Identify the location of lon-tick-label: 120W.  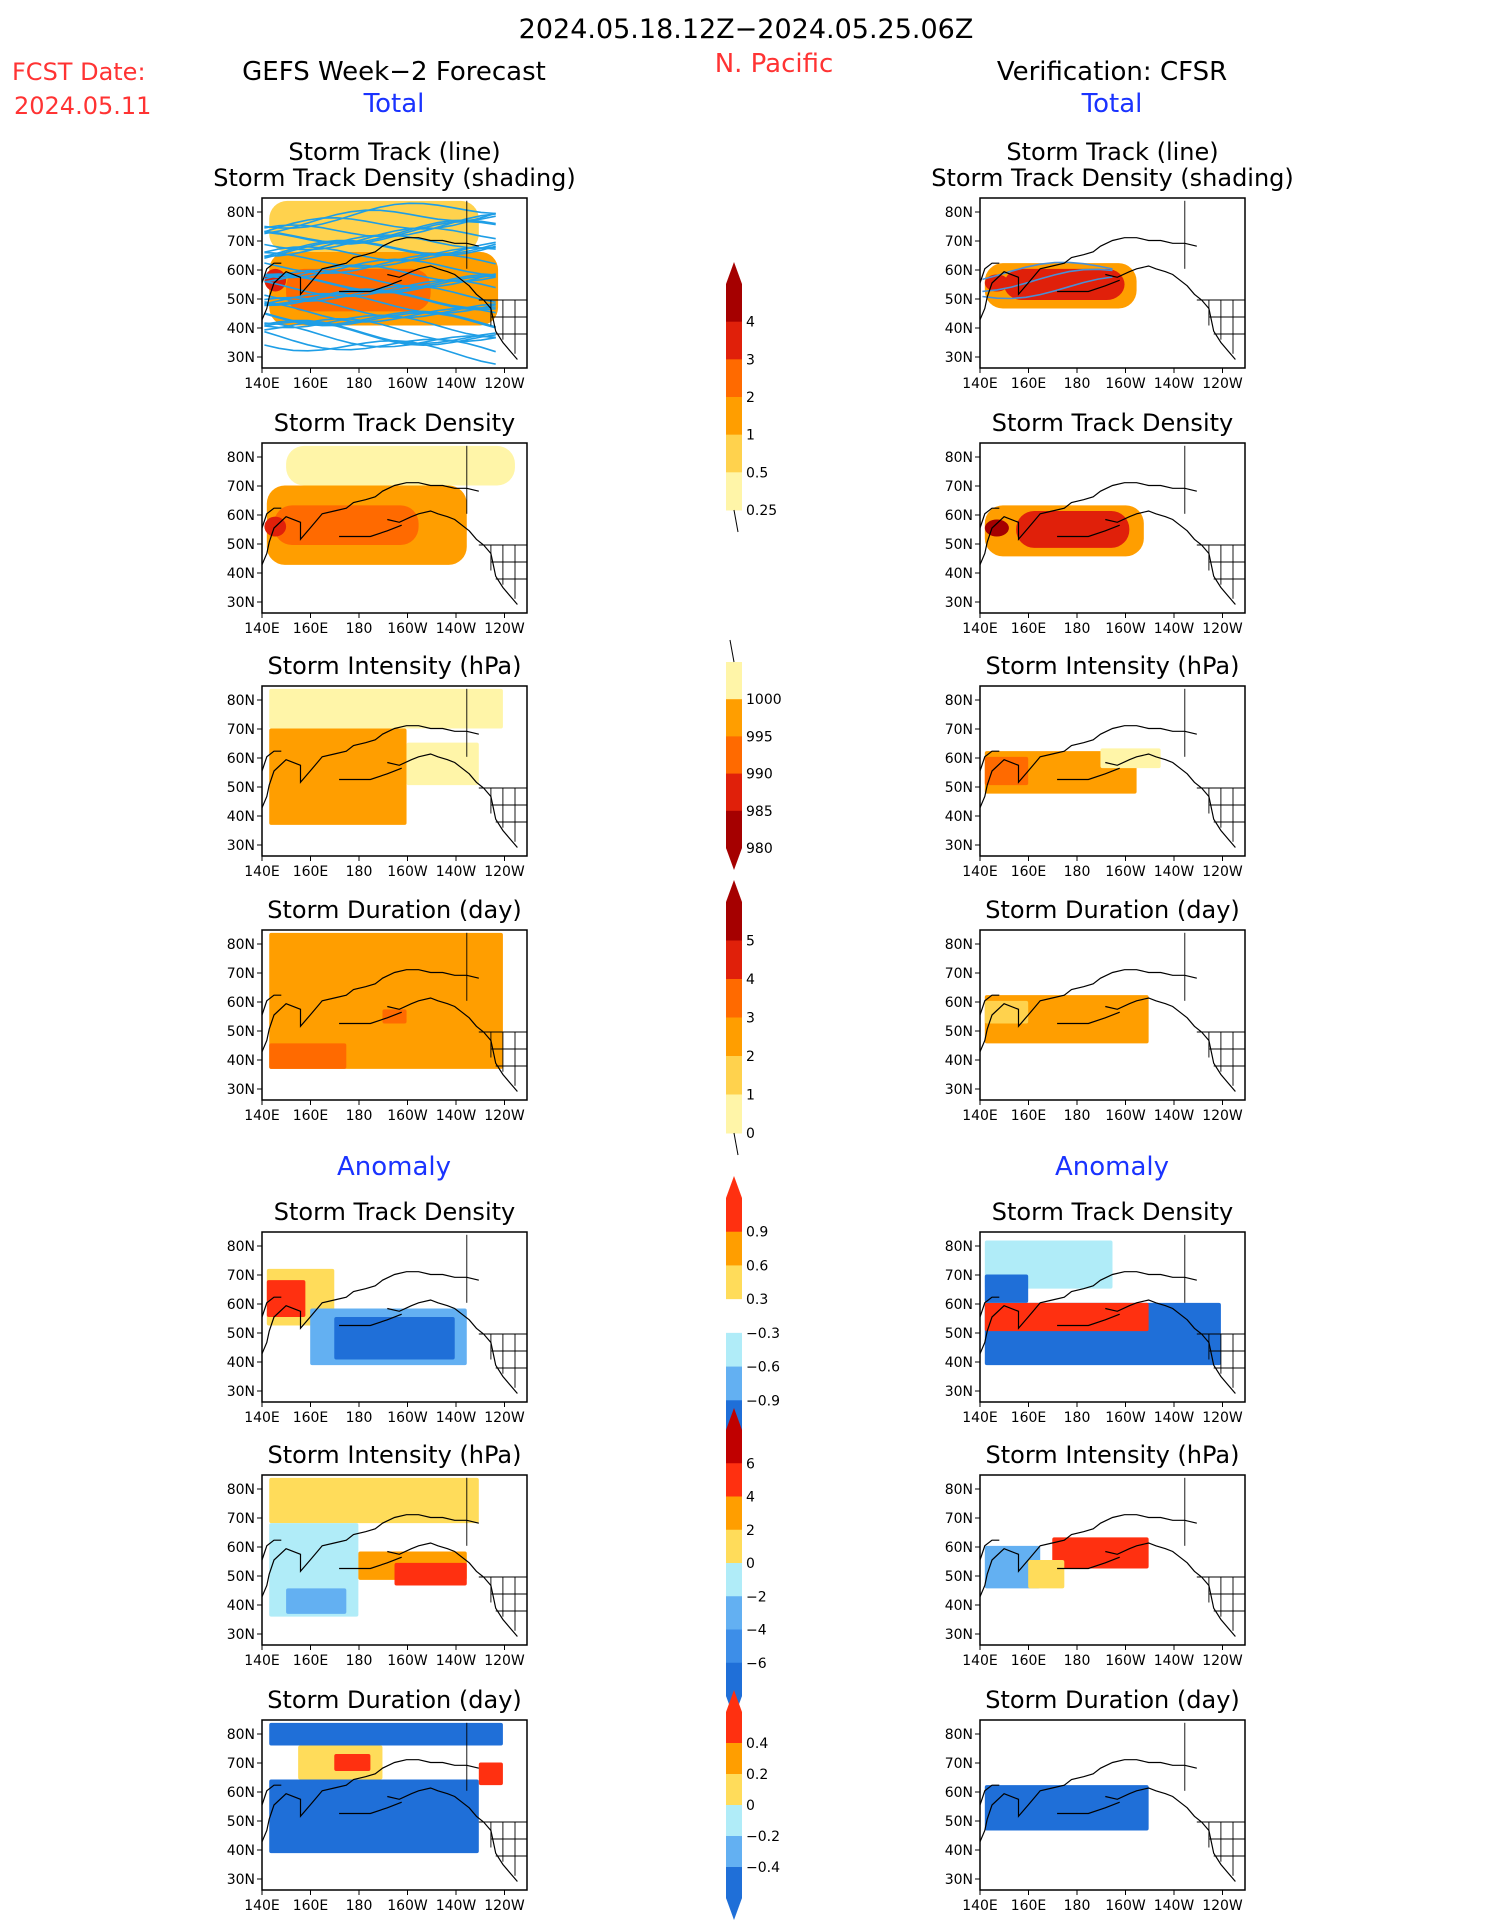
(1222, 1116).